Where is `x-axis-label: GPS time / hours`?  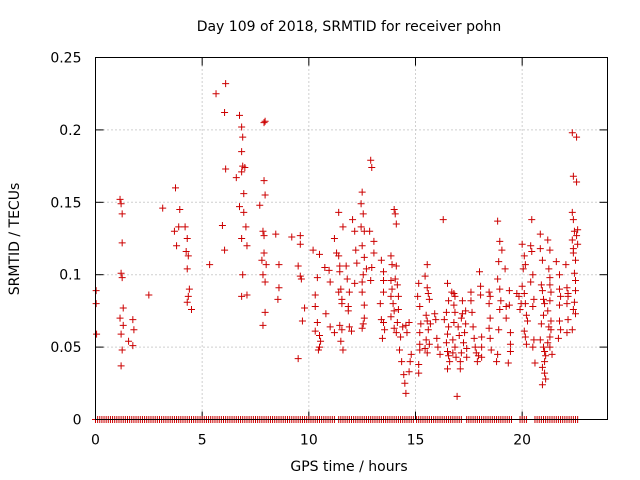
x-axis-label: GPS time / hours is located at coordinates (348, 467).